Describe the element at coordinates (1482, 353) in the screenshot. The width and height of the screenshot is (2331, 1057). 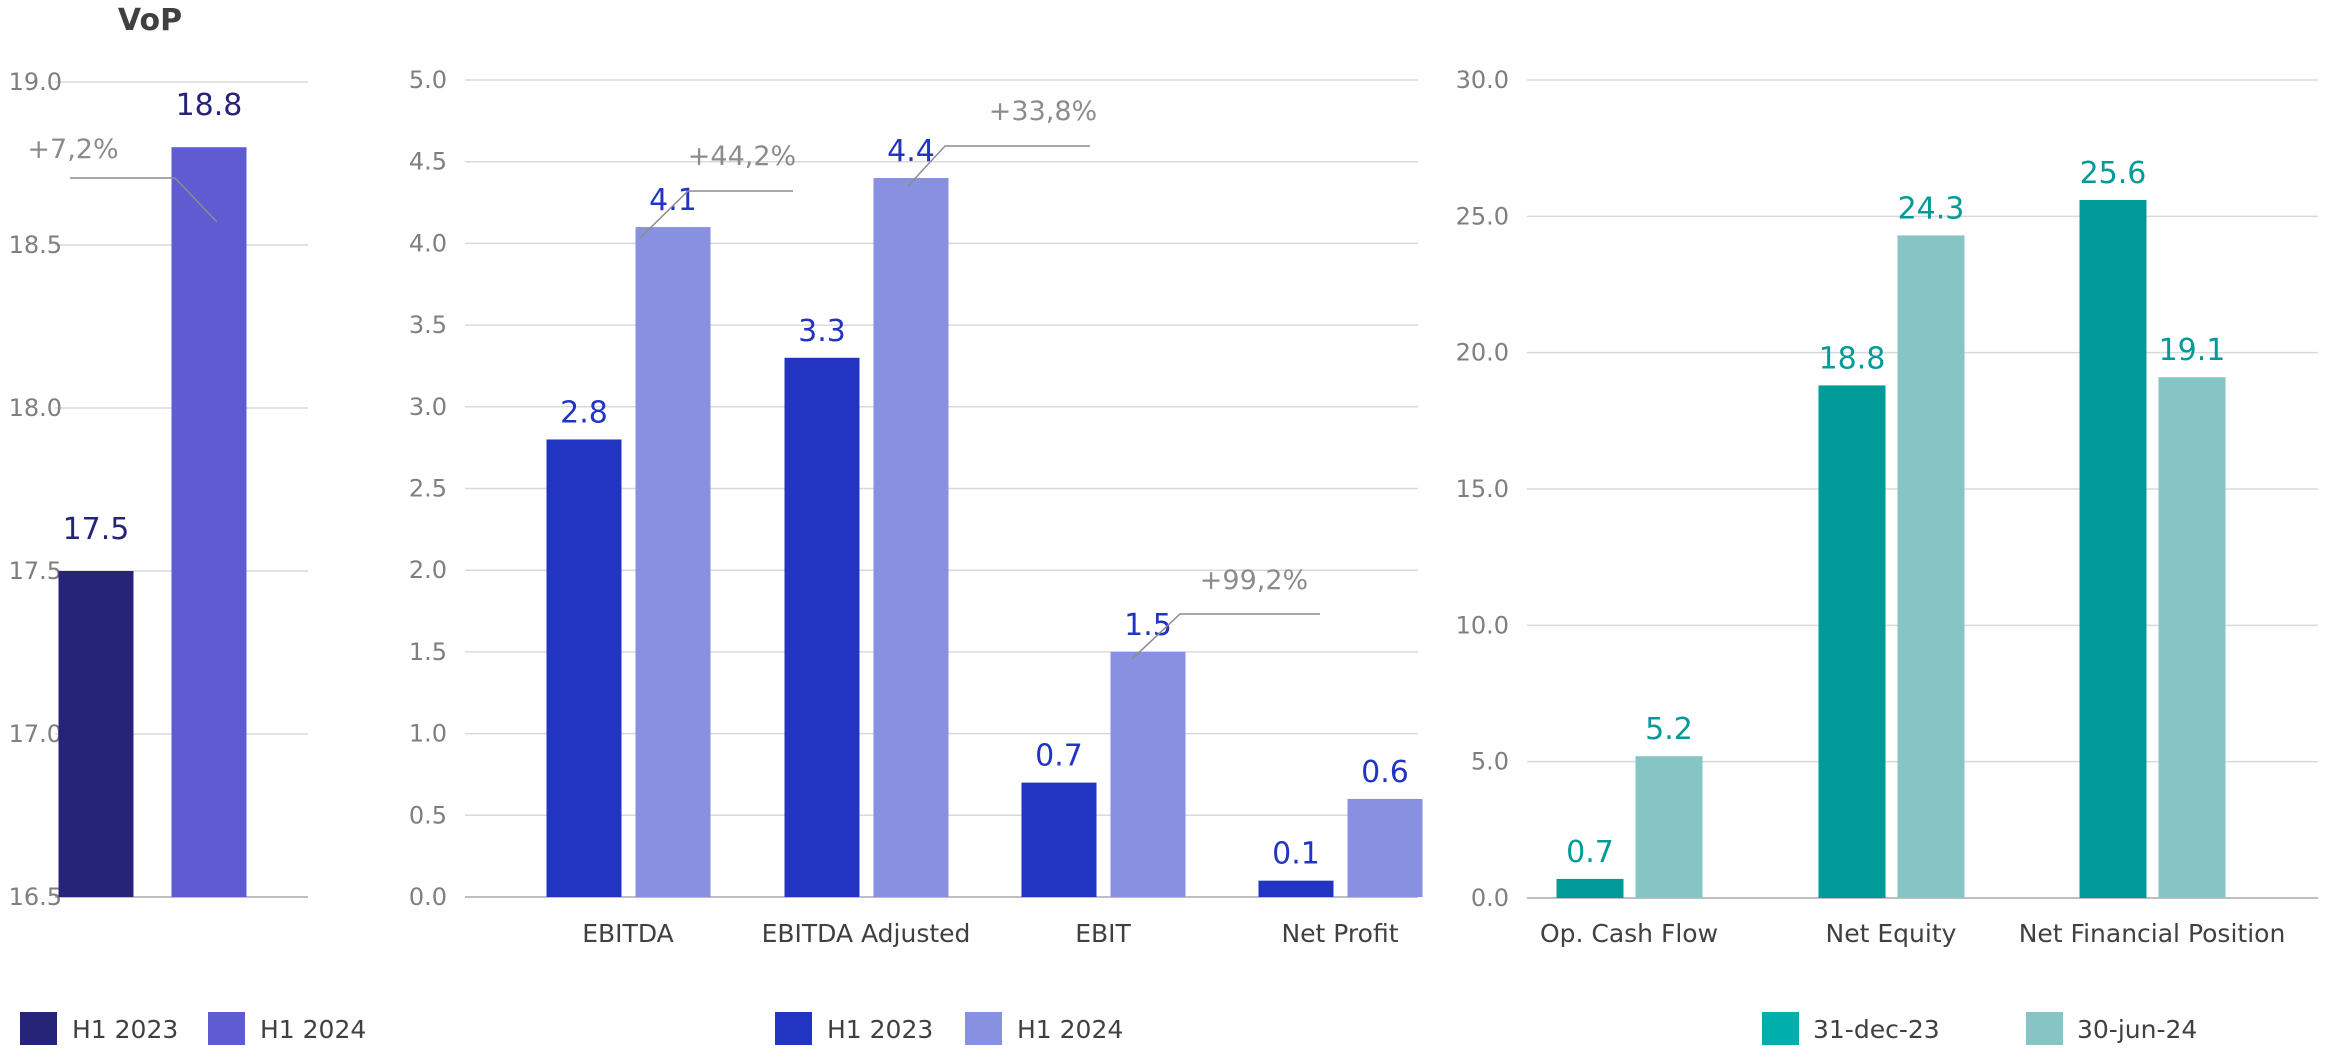
I see `y-tick-label: 20.0` at that location.